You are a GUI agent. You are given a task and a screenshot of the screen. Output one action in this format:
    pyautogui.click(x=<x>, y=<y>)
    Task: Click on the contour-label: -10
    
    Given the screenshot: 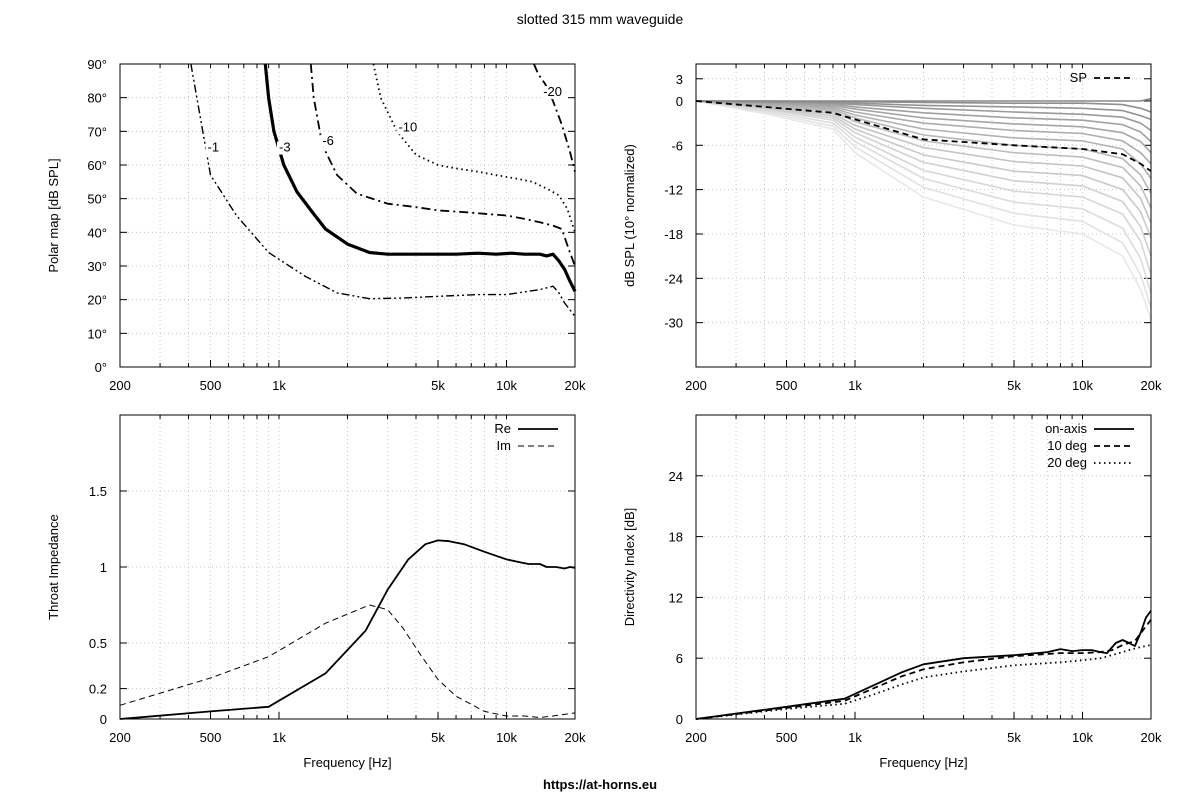 What is the action you would take?
    pyautogui.click(x=407, y=126)
    